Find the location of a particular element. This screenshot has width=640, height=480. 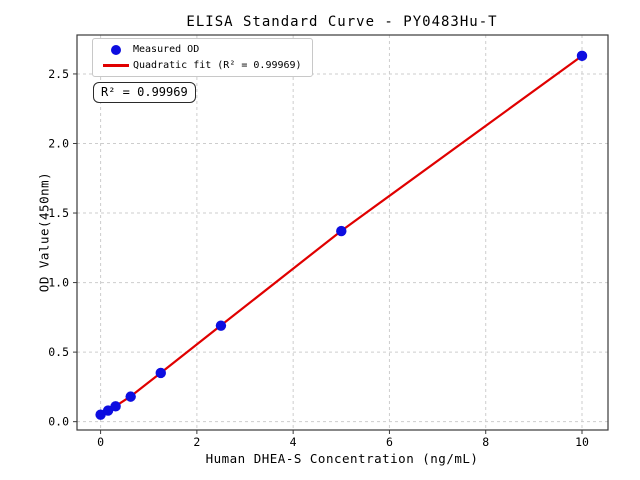

x-tick-label: 8 is located at coordinates (485, 442).